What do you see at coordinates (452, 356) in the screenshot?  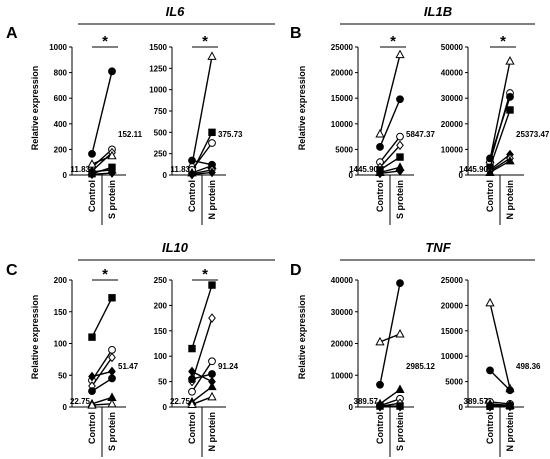 I see `y-tick-label: 10000` at bounding box center [452, 356].